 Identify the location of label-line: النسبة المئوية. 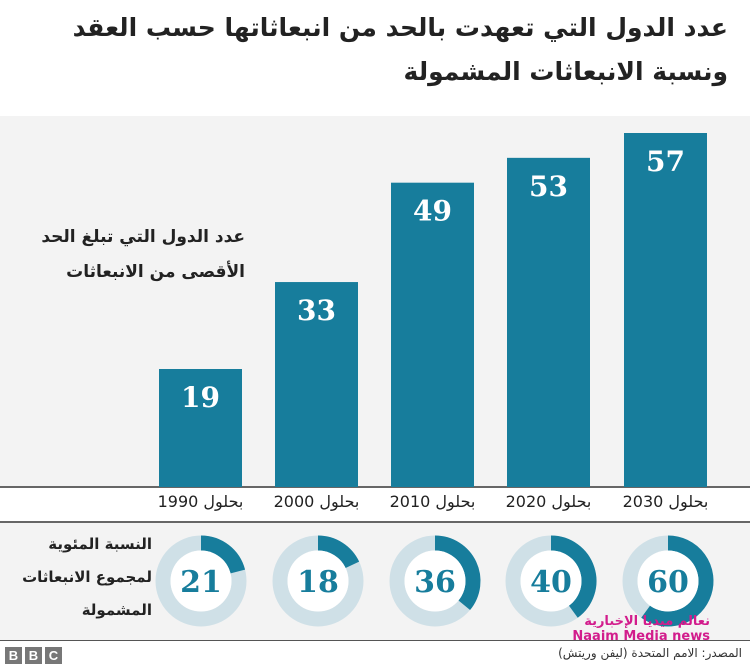
(100, 544).